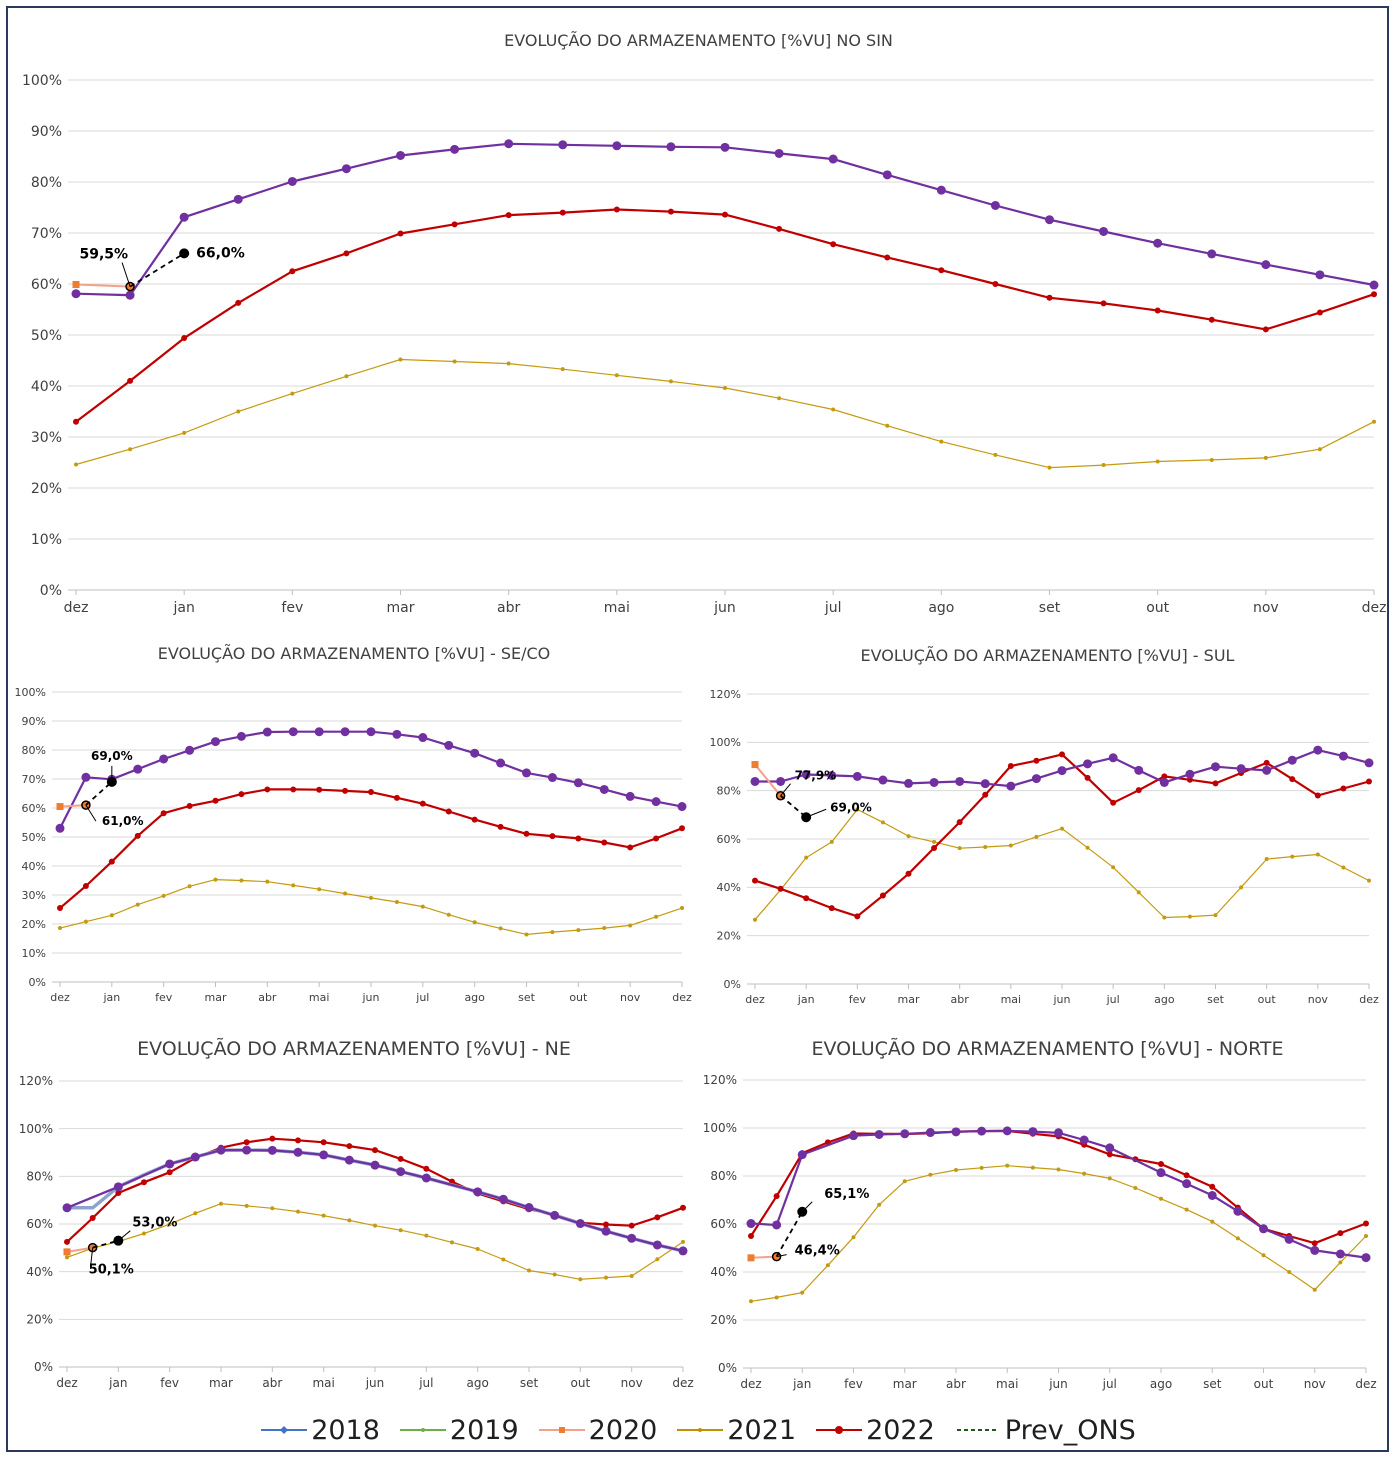  What do you see at coordinates (104, 255) in the screenshot?
I see `annotation-label: 59,5%` at bounding box center [104, 255].